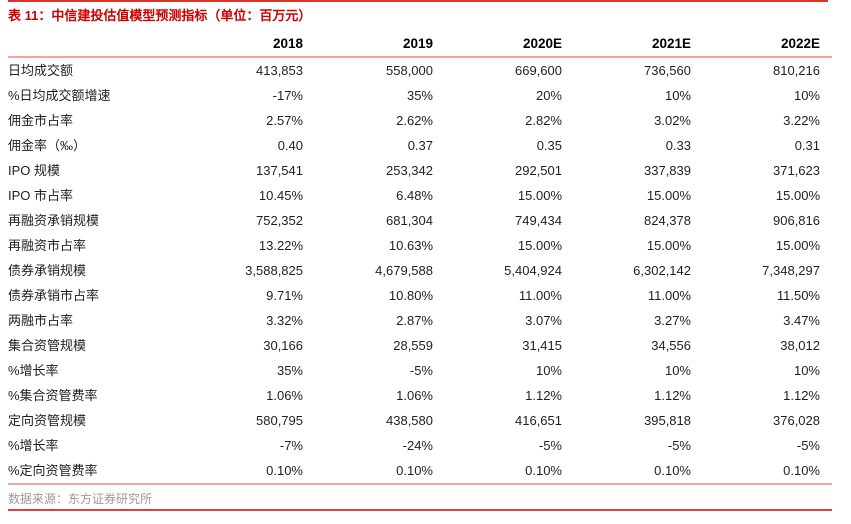  Describe the element at coordinates (410, 245) in the screenshot. I see `row-value: 10.63%` at that location.